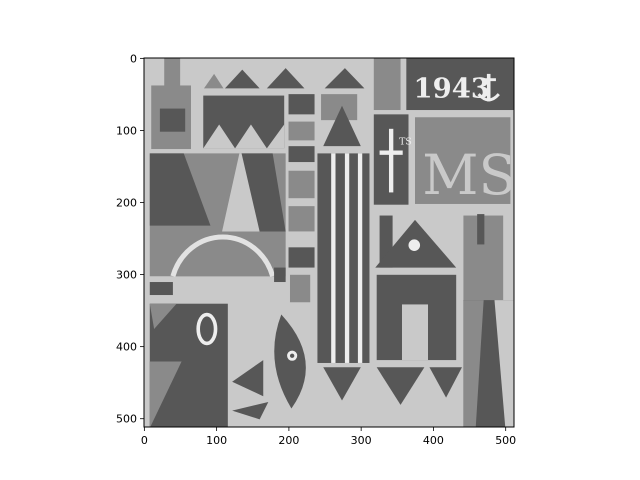  I want to click on x-tick-label: 300, so click(361, 440).